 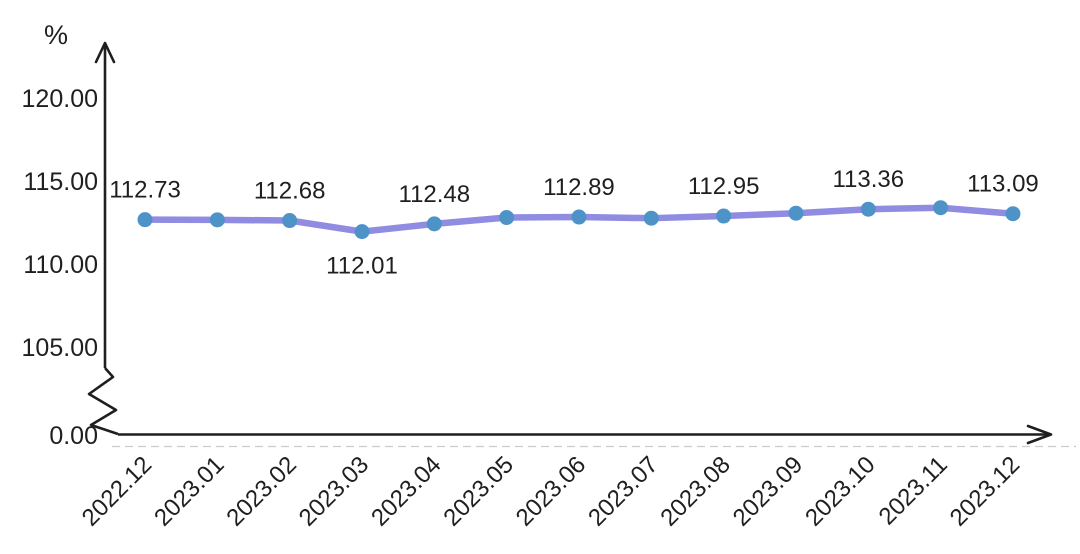 What do you see at coordinates (695, 491) in the screenshot?
I see `x-tick-label: 2023.08` at bounding box center [695, 491].